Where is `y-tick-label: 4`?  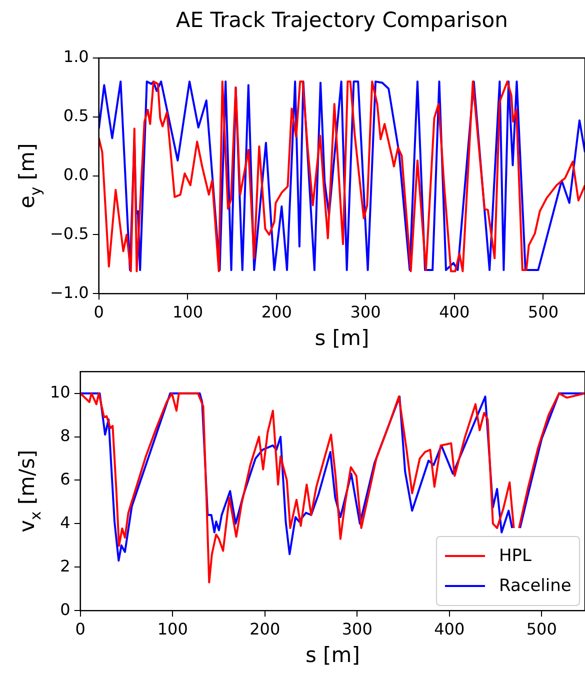 y-tick-label: 4 is located at coordinates (65, 522).